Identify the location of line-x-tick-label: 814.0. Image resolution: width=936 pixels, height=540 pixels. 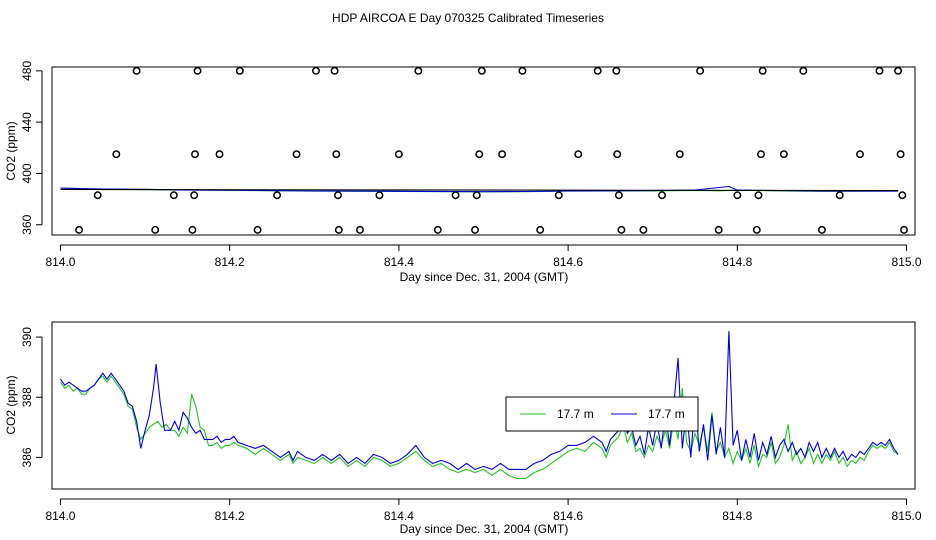
(60, 516).